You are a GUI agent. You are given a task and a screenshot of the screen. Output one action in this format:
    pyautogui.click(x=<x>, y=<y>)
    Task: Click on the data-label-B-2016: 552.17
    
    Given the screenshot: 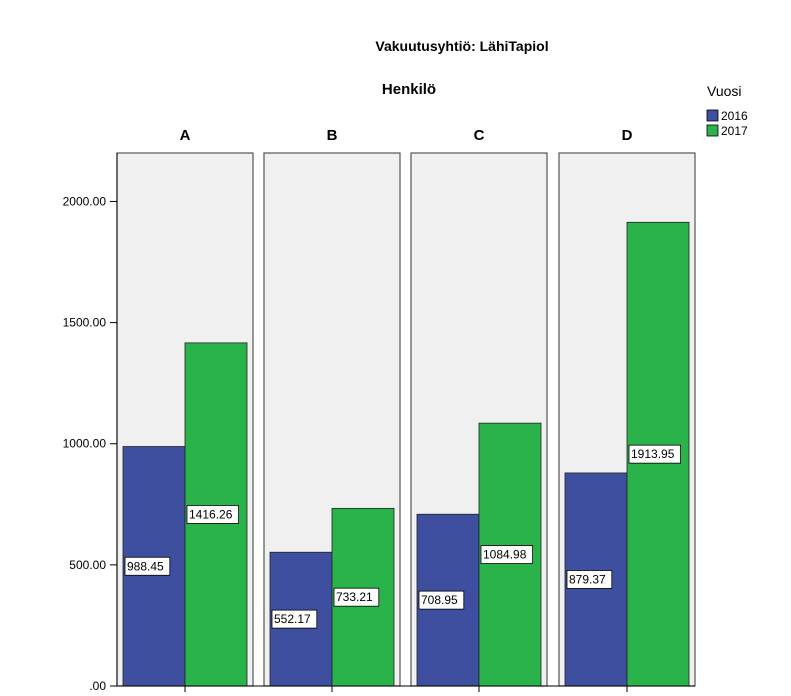 What is the action you would take?
    pyautogui.click(x=292, y=619)
    